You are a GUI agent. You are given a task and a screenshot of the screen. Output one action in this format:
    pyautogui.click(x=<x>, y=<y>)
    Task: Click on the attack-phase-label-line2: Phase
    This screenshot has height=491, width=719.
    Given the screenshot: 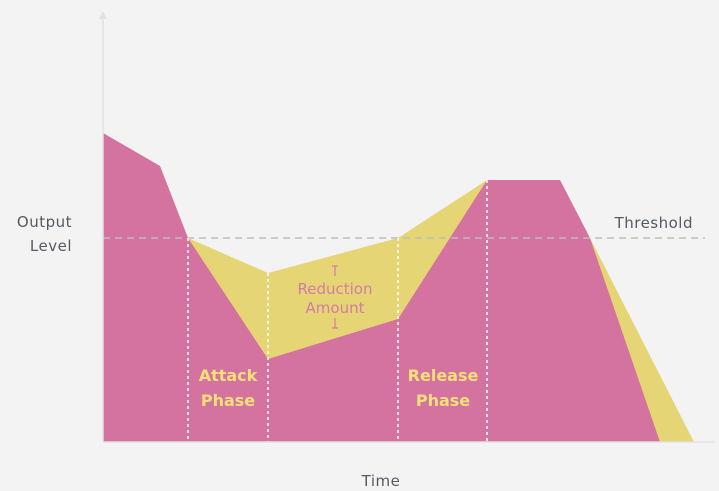 What is the action you would take?
    pyautogui.click(x=228, y=400)
    